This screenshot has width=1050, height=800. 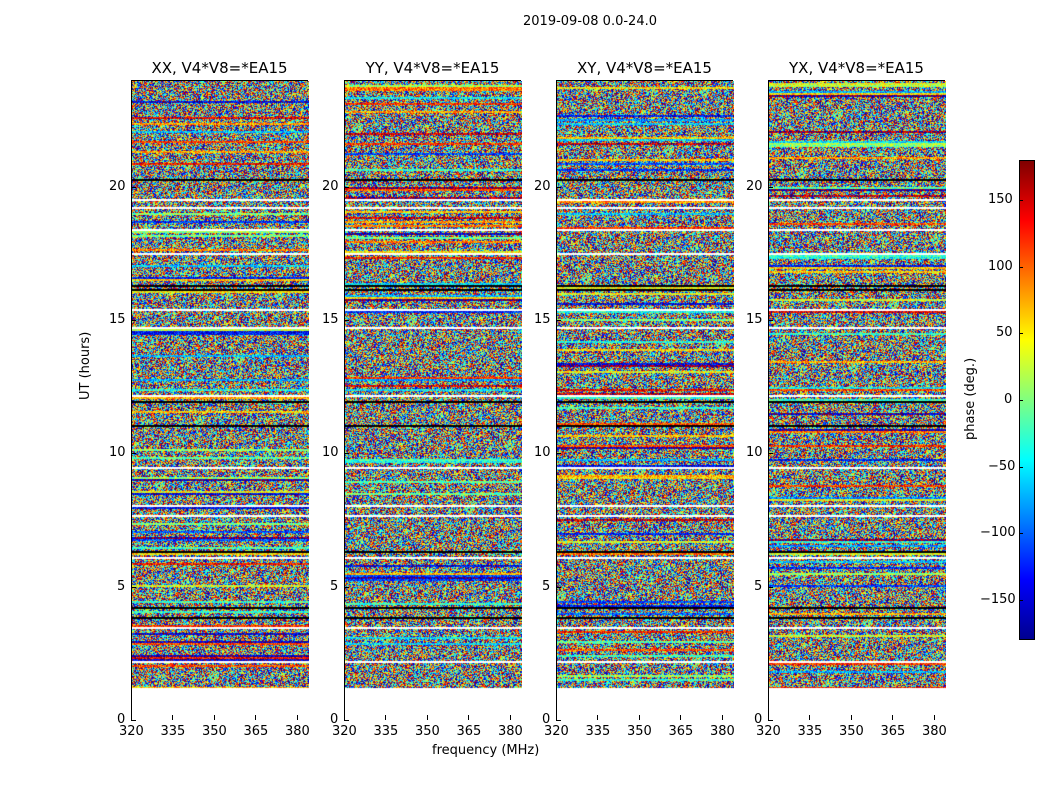 What do you see at coordinates (1000, 199) in the screenshot?
I see `colorbar-tick-label: 150` at bounding box center [1000, 199].